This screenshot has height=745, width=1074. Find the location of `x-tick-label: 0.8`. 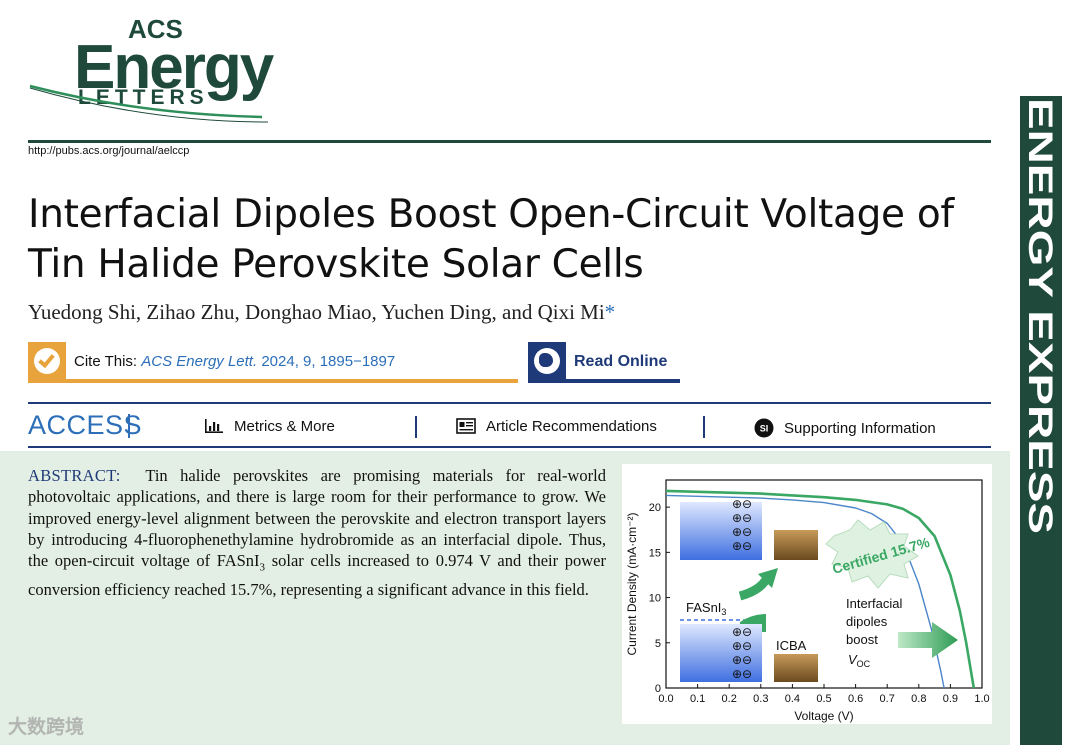

x-tick-label: 0.8 is located at coordinates (918, 699).